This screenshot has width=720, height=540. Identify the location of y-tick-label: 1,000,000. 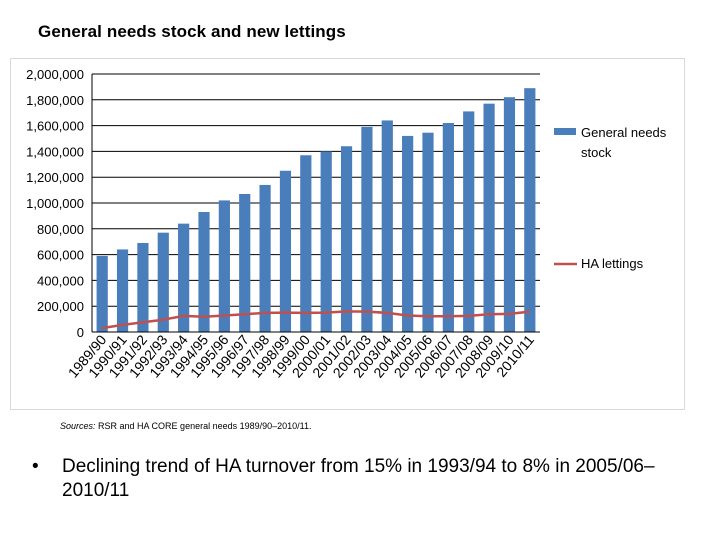
(55, 203).